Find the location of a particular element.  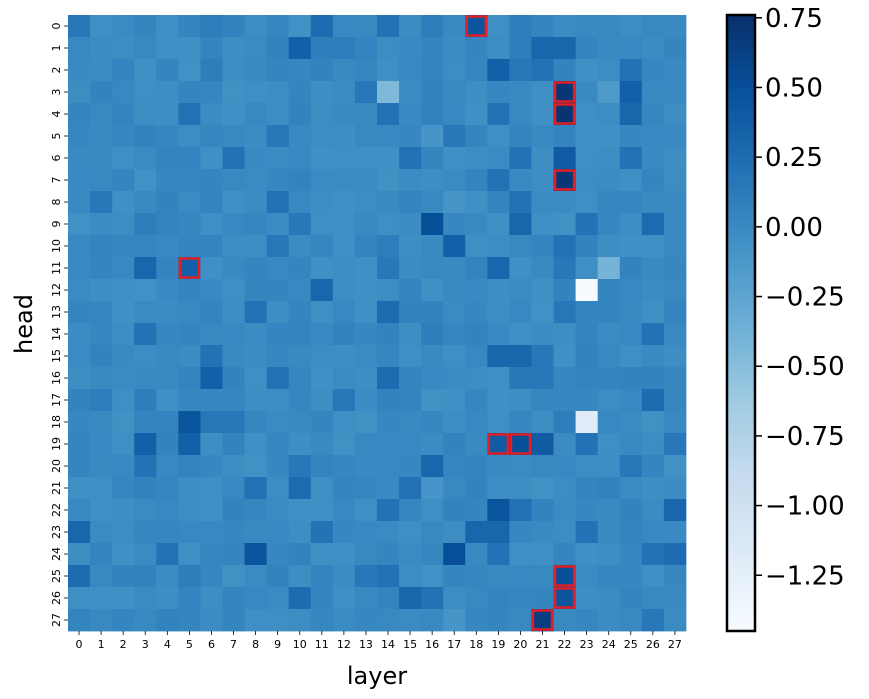

x-tick-label: 20 is located at coordinates (520, 644).